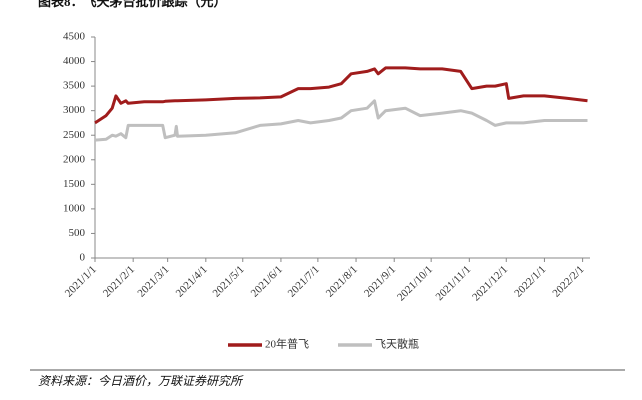 This screenshot has height=400, width=642. What do you see at coordinates (267, 281) in the screenshot?
I see `x-tick-label: 2021/6/1` at bounding box center [267, 281].